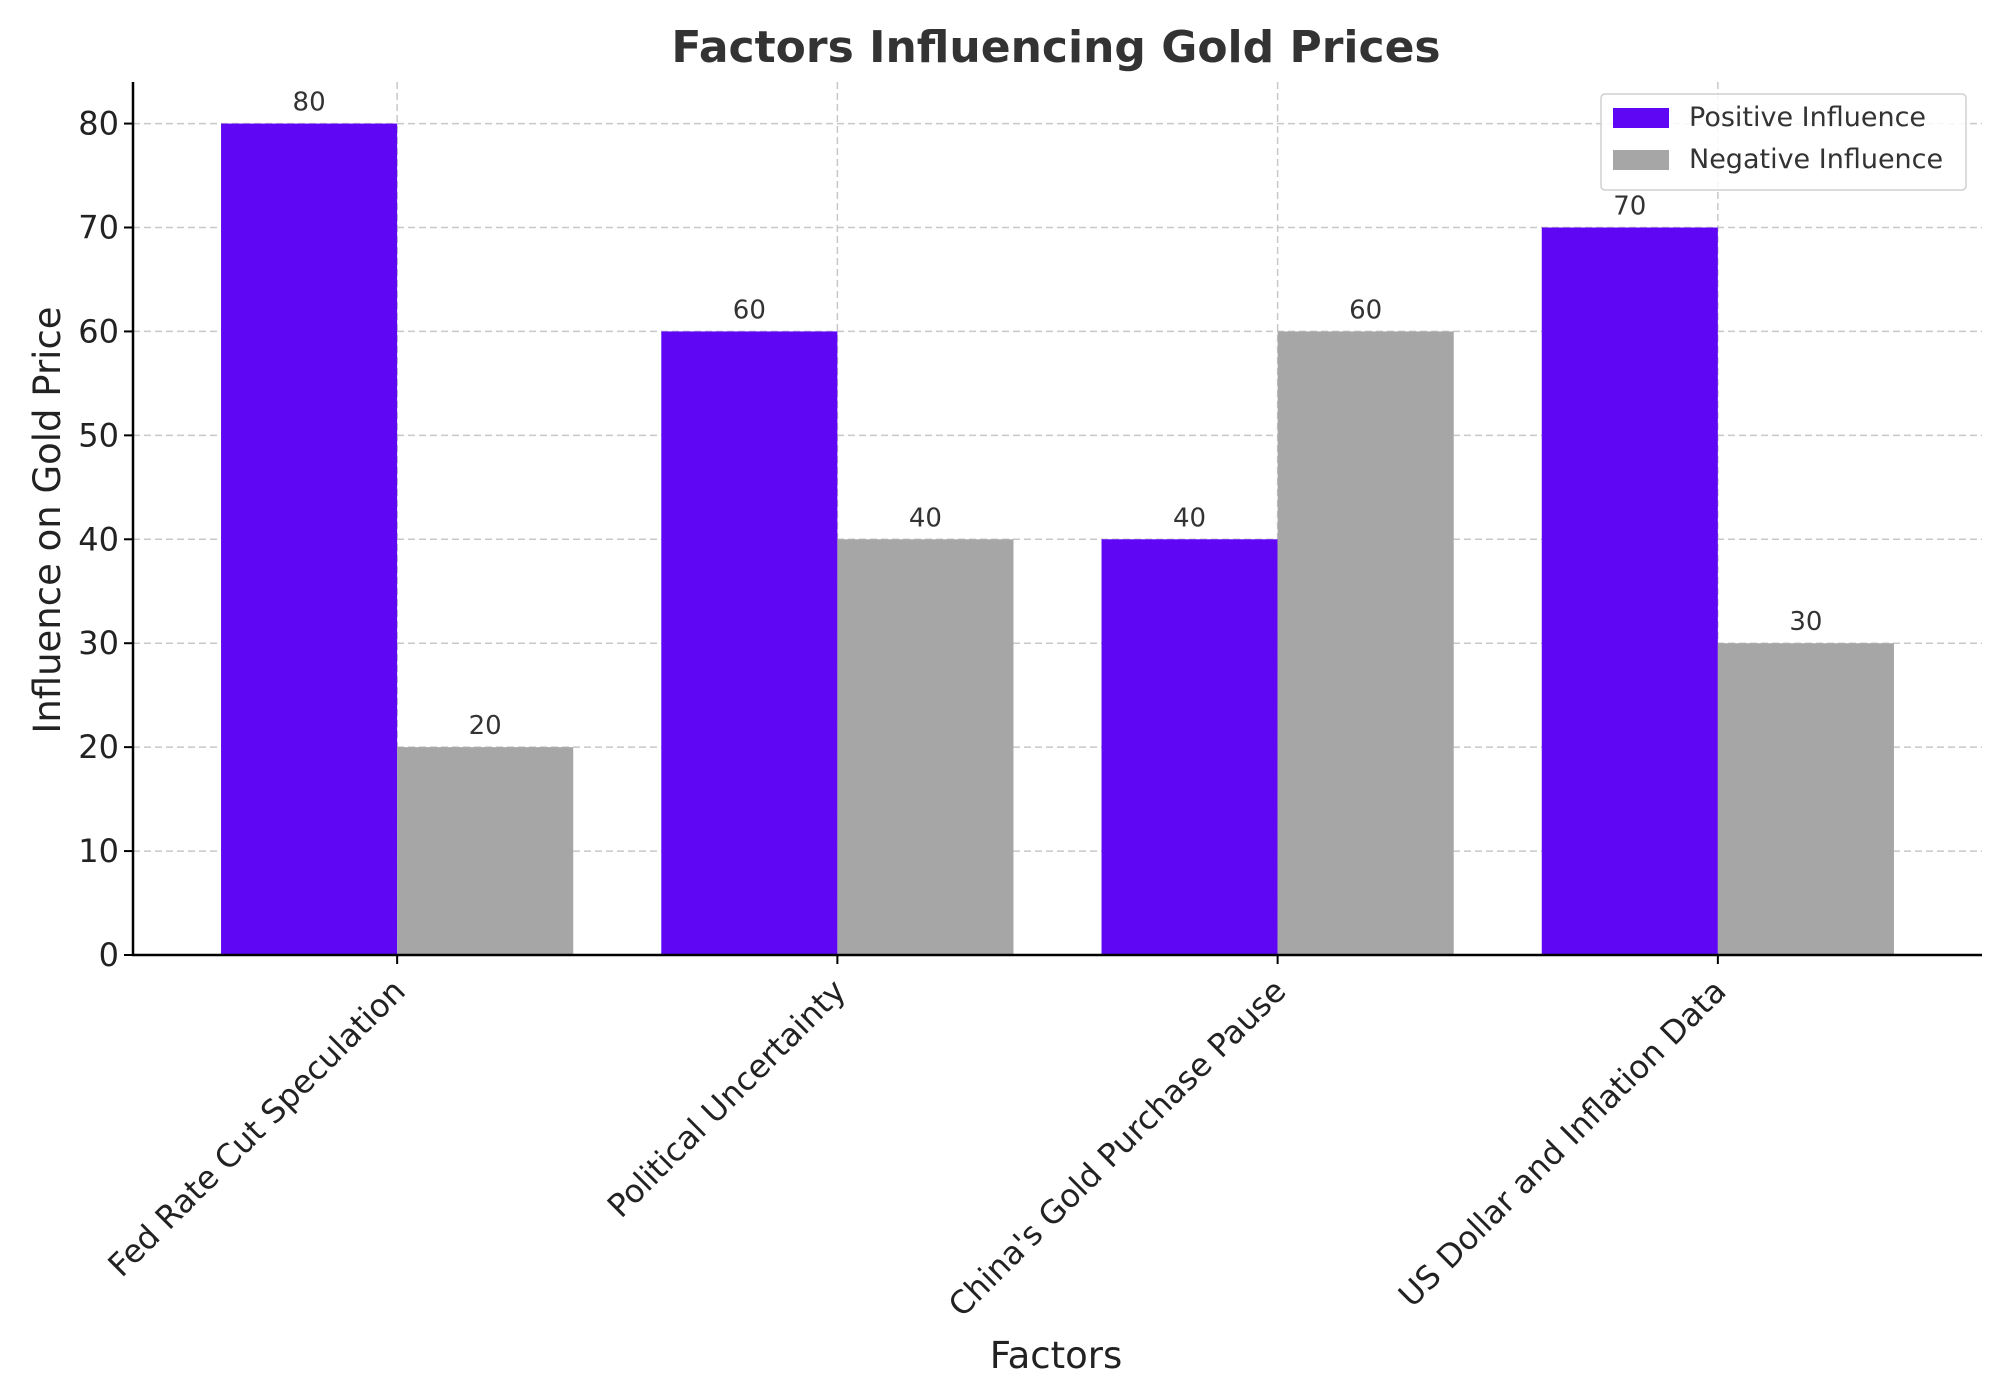 This screenshot has width=2000, height=1400. I want to click on legend: Positive Influence Negative Influence, so click(1783, 142).